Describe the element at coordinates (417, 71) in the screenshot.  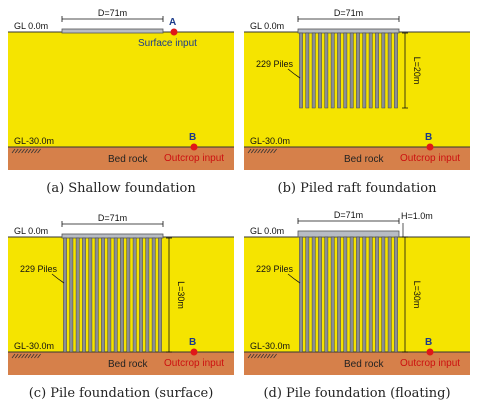
I see `length-label: L=20m` at that location.